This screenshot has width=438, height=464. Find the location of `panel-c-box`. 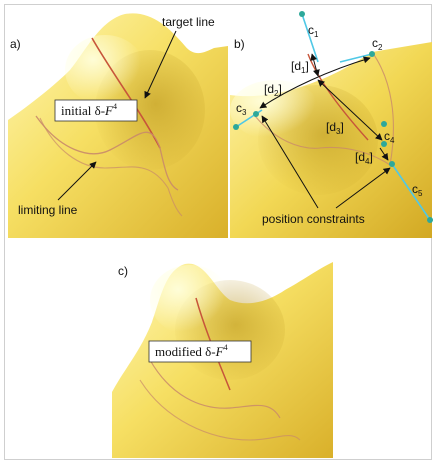

panel-c-box is located at coordinates (200, 351).